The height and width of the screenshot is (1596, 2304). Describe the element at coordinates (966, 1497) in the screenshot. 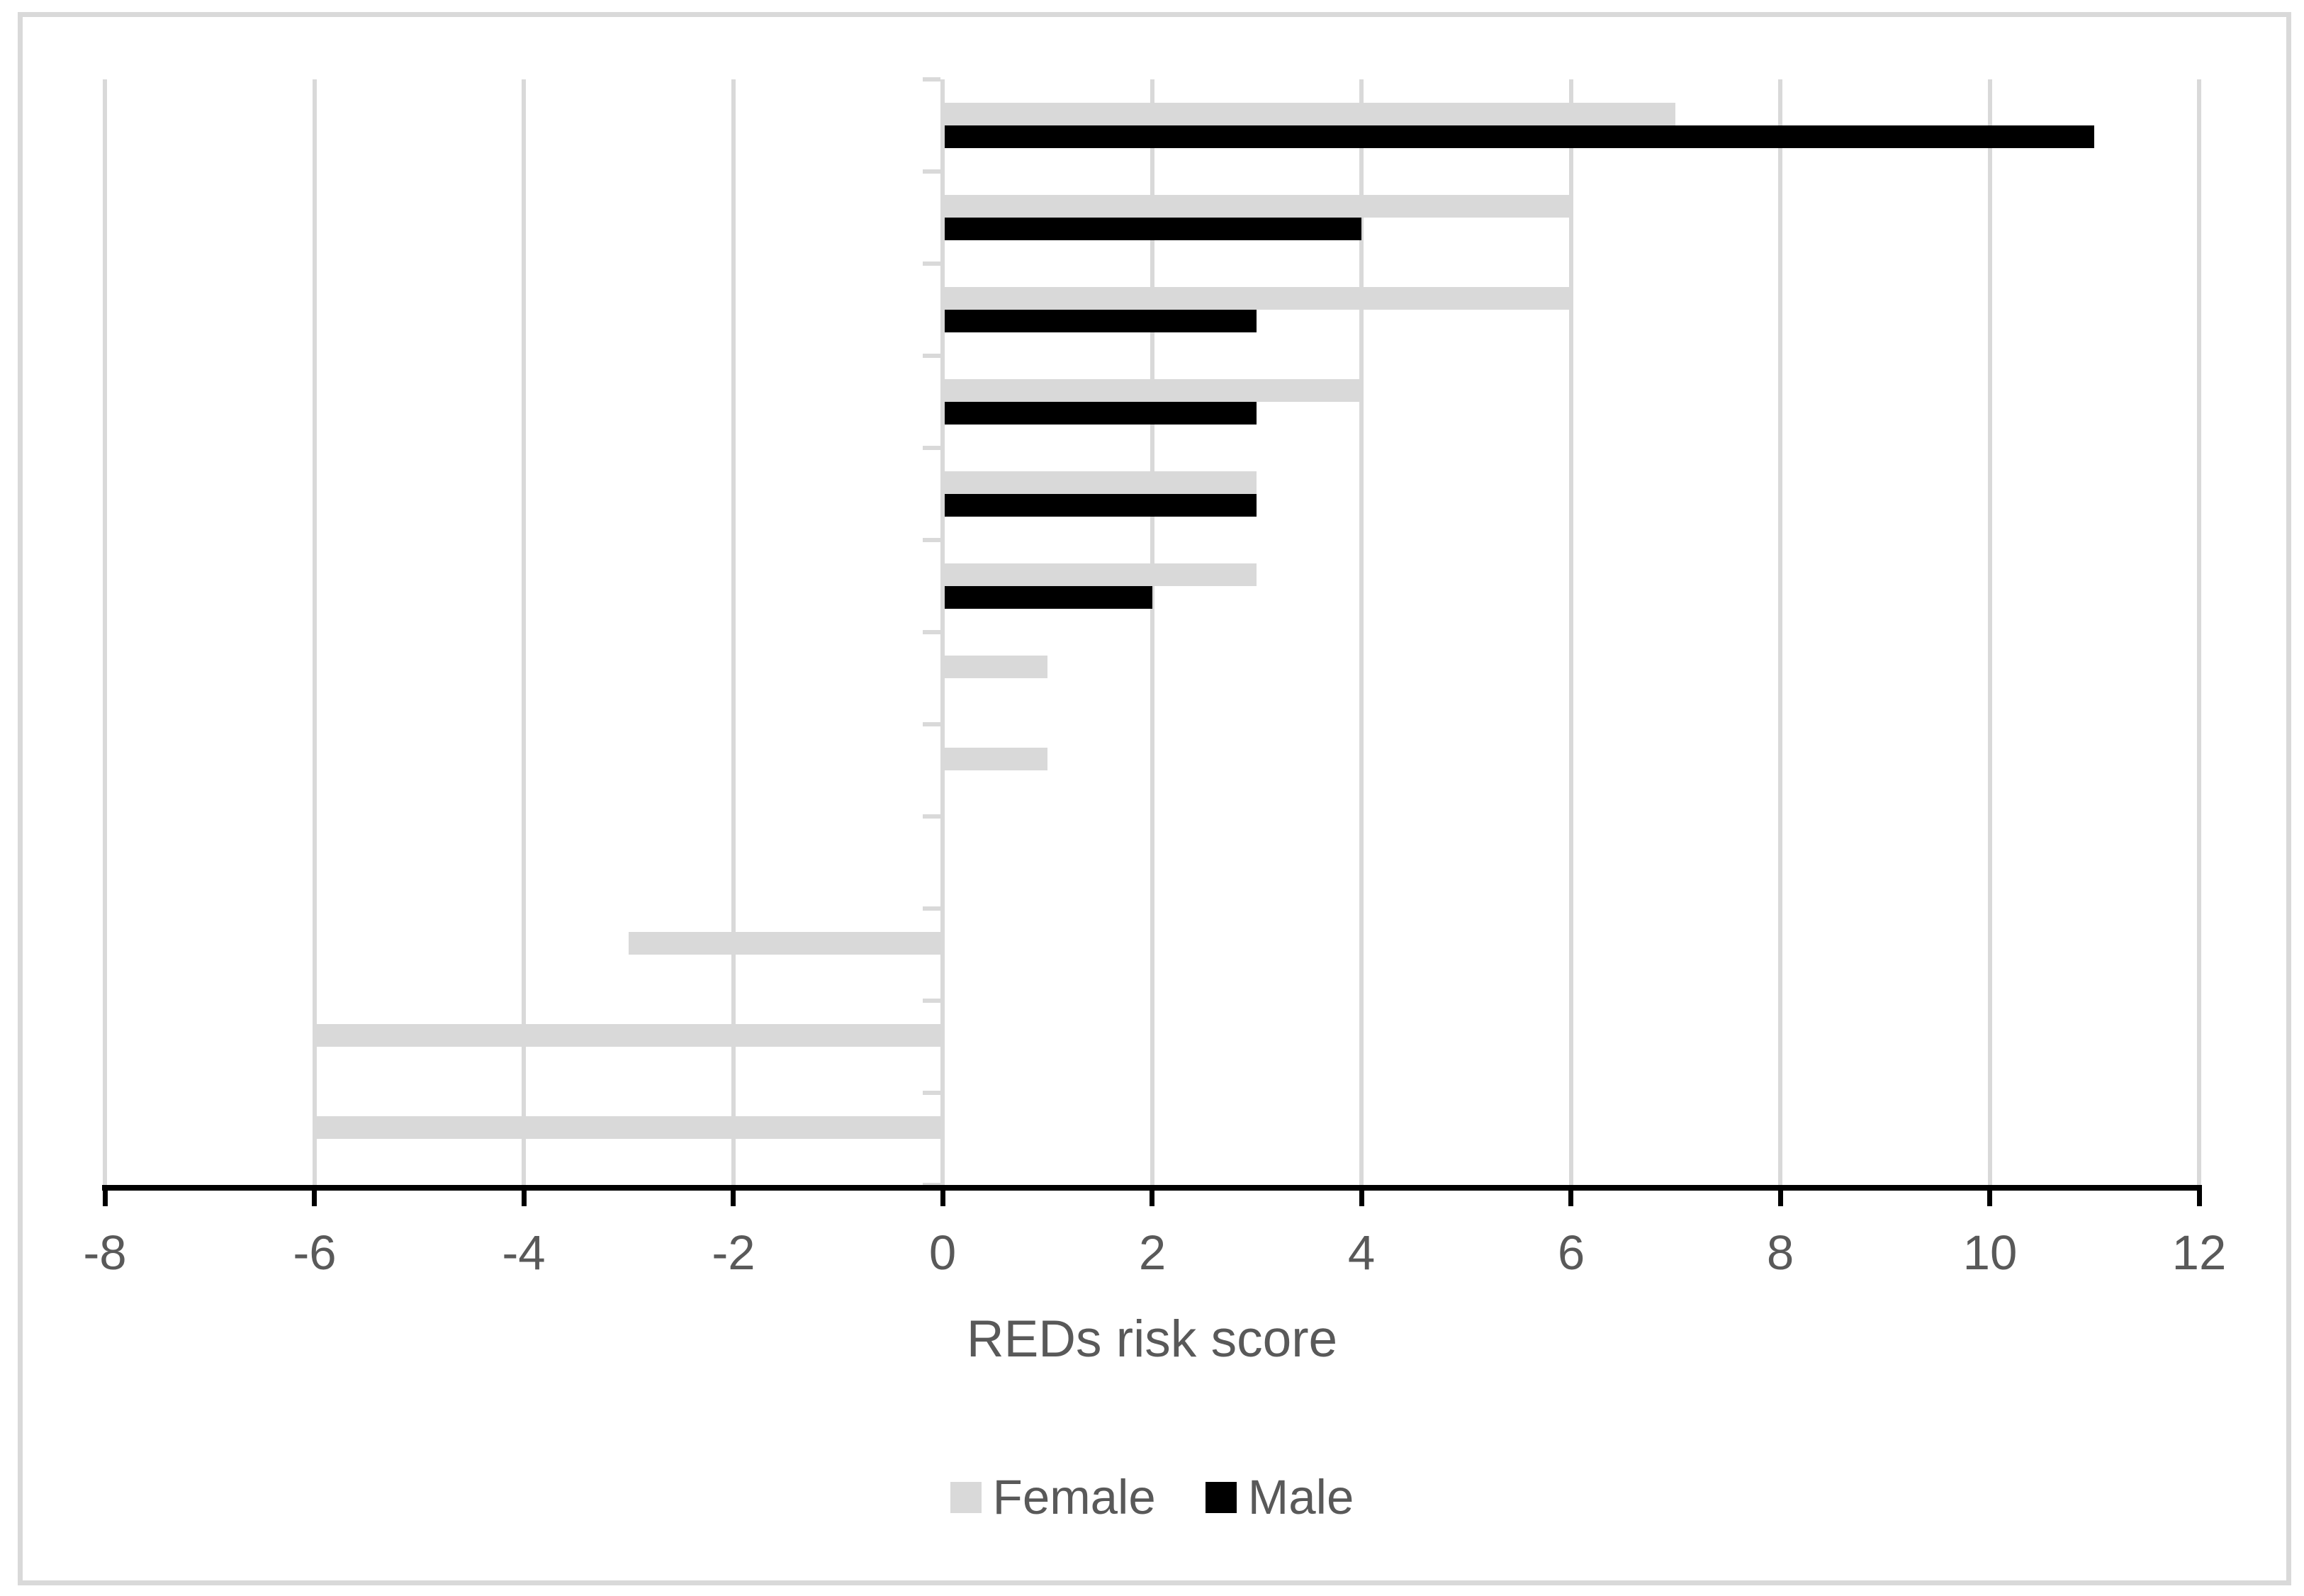

I see `legend-swatch-female-icon` at that location.